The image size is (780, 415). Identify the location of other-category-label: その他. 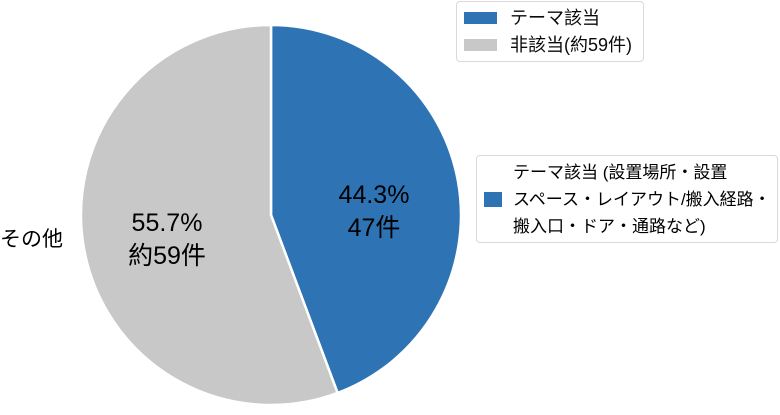
(31, 239).